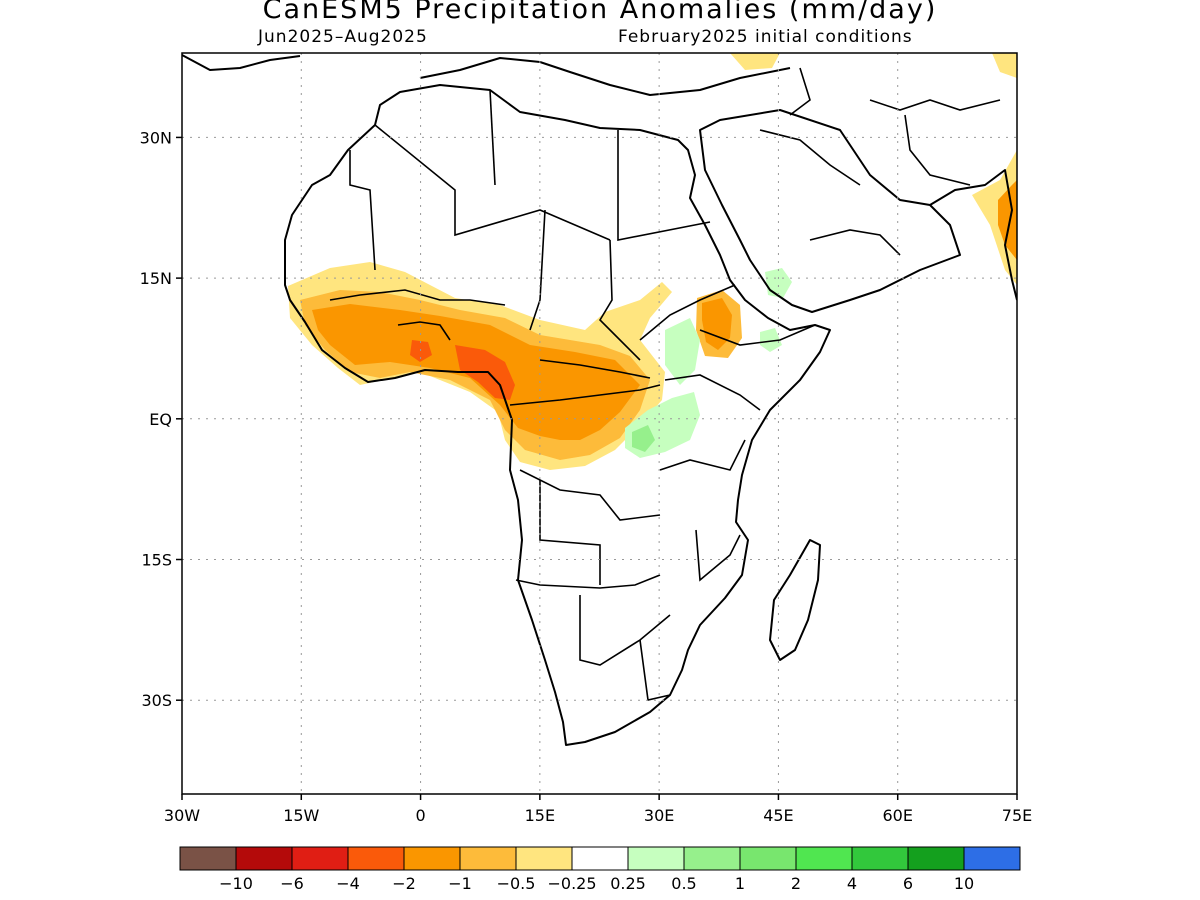 The width and height of the screenshot is (1200, 900). I want to click on y-tick-label: 15S, so click(156, 560).